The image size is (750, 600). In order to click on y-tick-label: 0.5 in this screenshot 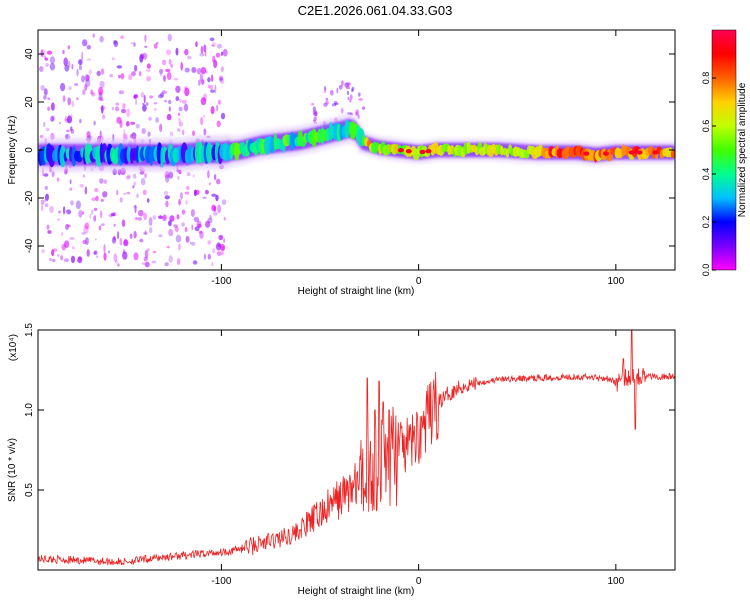, I will do `click(29, 490)`.